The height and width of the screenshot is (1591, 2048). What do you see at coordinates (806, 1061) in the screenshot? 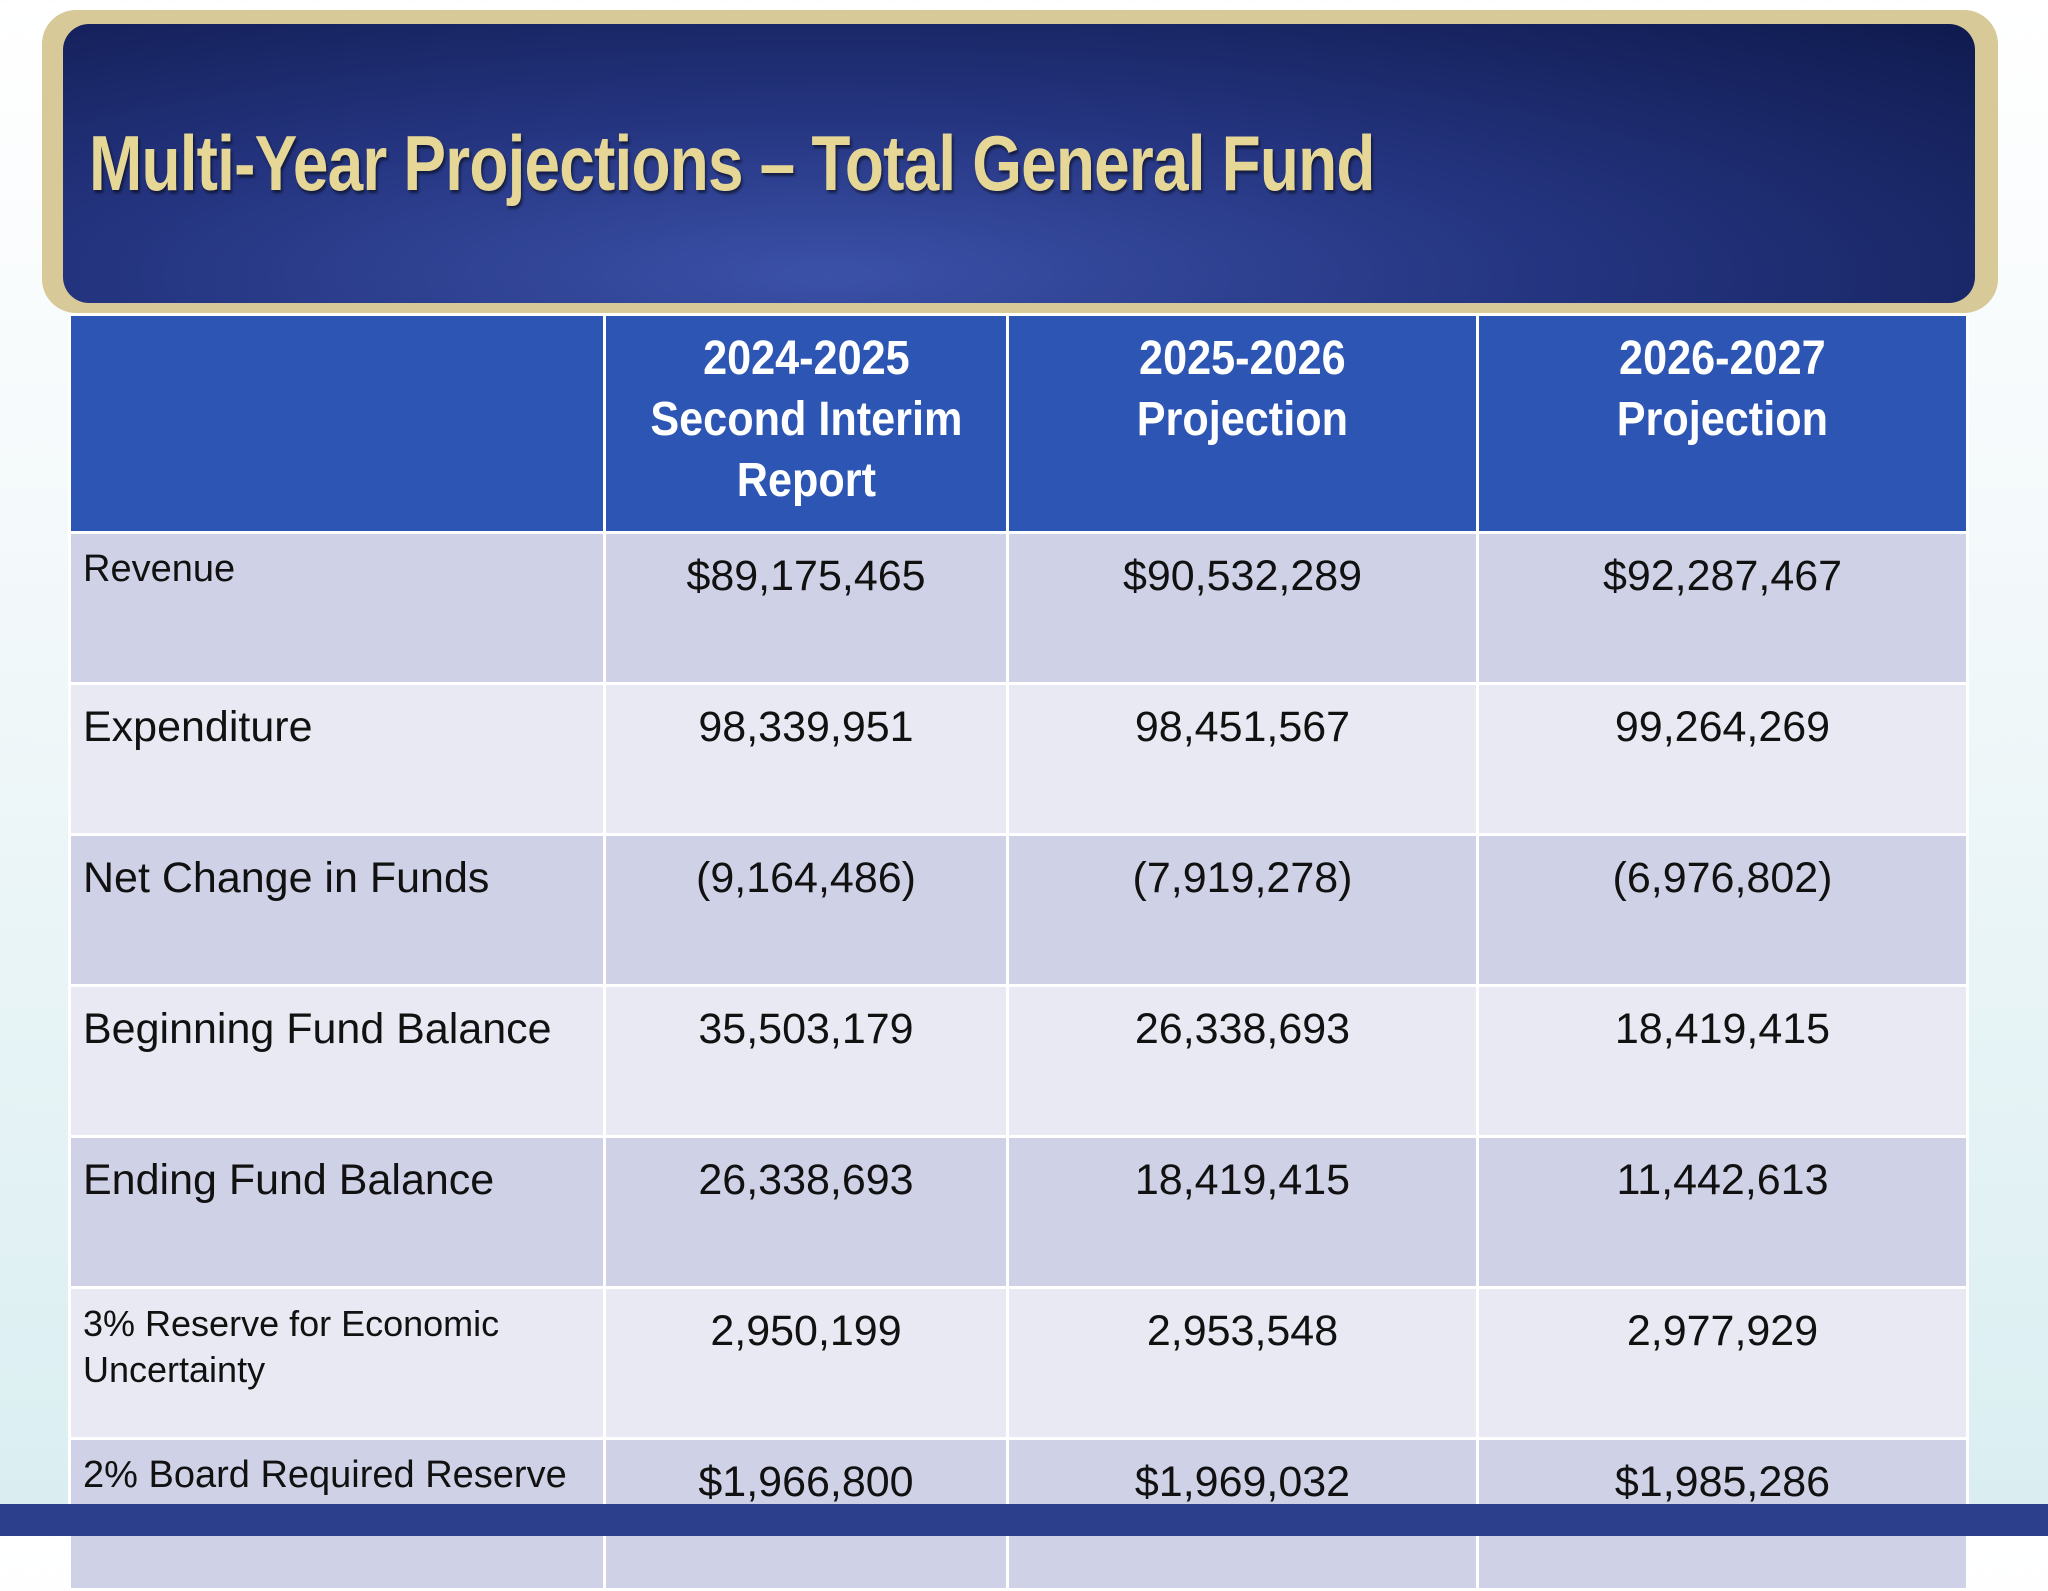
I see `value-cell: 35,503,179` at bounding box center [806, 1061].